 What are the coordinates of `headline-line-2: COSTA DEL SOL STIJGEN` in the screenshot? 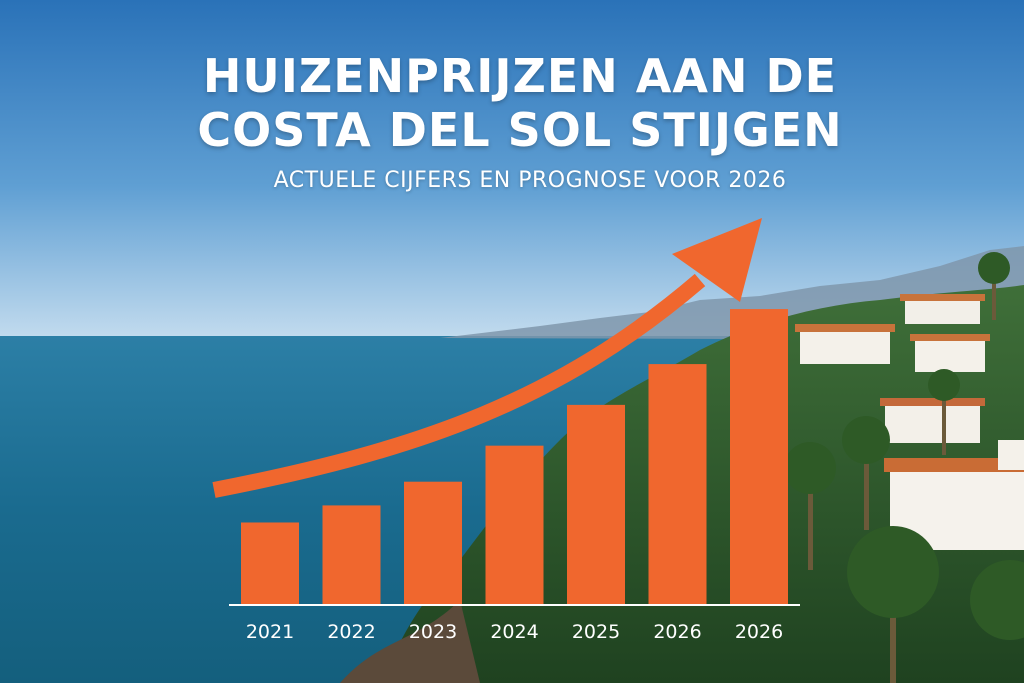 It's located at (520, 130).